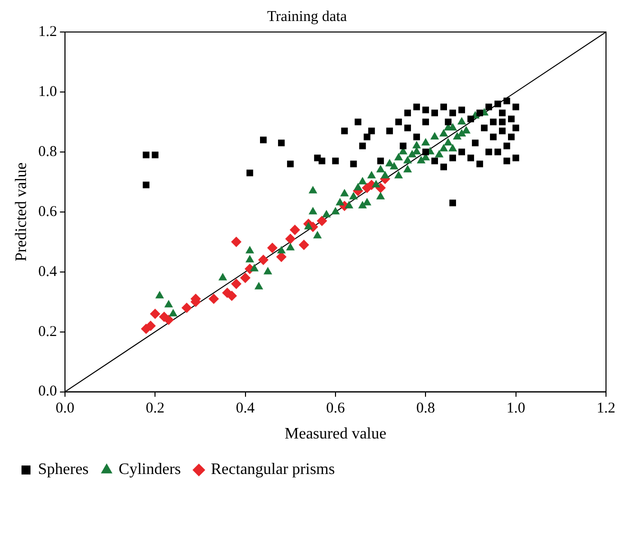 Image resolution: width=628 pixels, height=548 pixels. What do you see at coordinates (155, 408) in the screenshot?
I see `x-tick-label: 0.2` at bounding box center [155, 408].